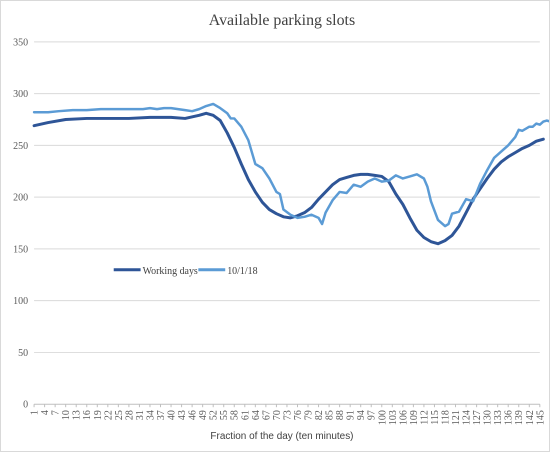 The image size is (550, 452). Describe the element at coordinates (445, 417) in the screenshot. I see `x-tick-label: 118` at that location.